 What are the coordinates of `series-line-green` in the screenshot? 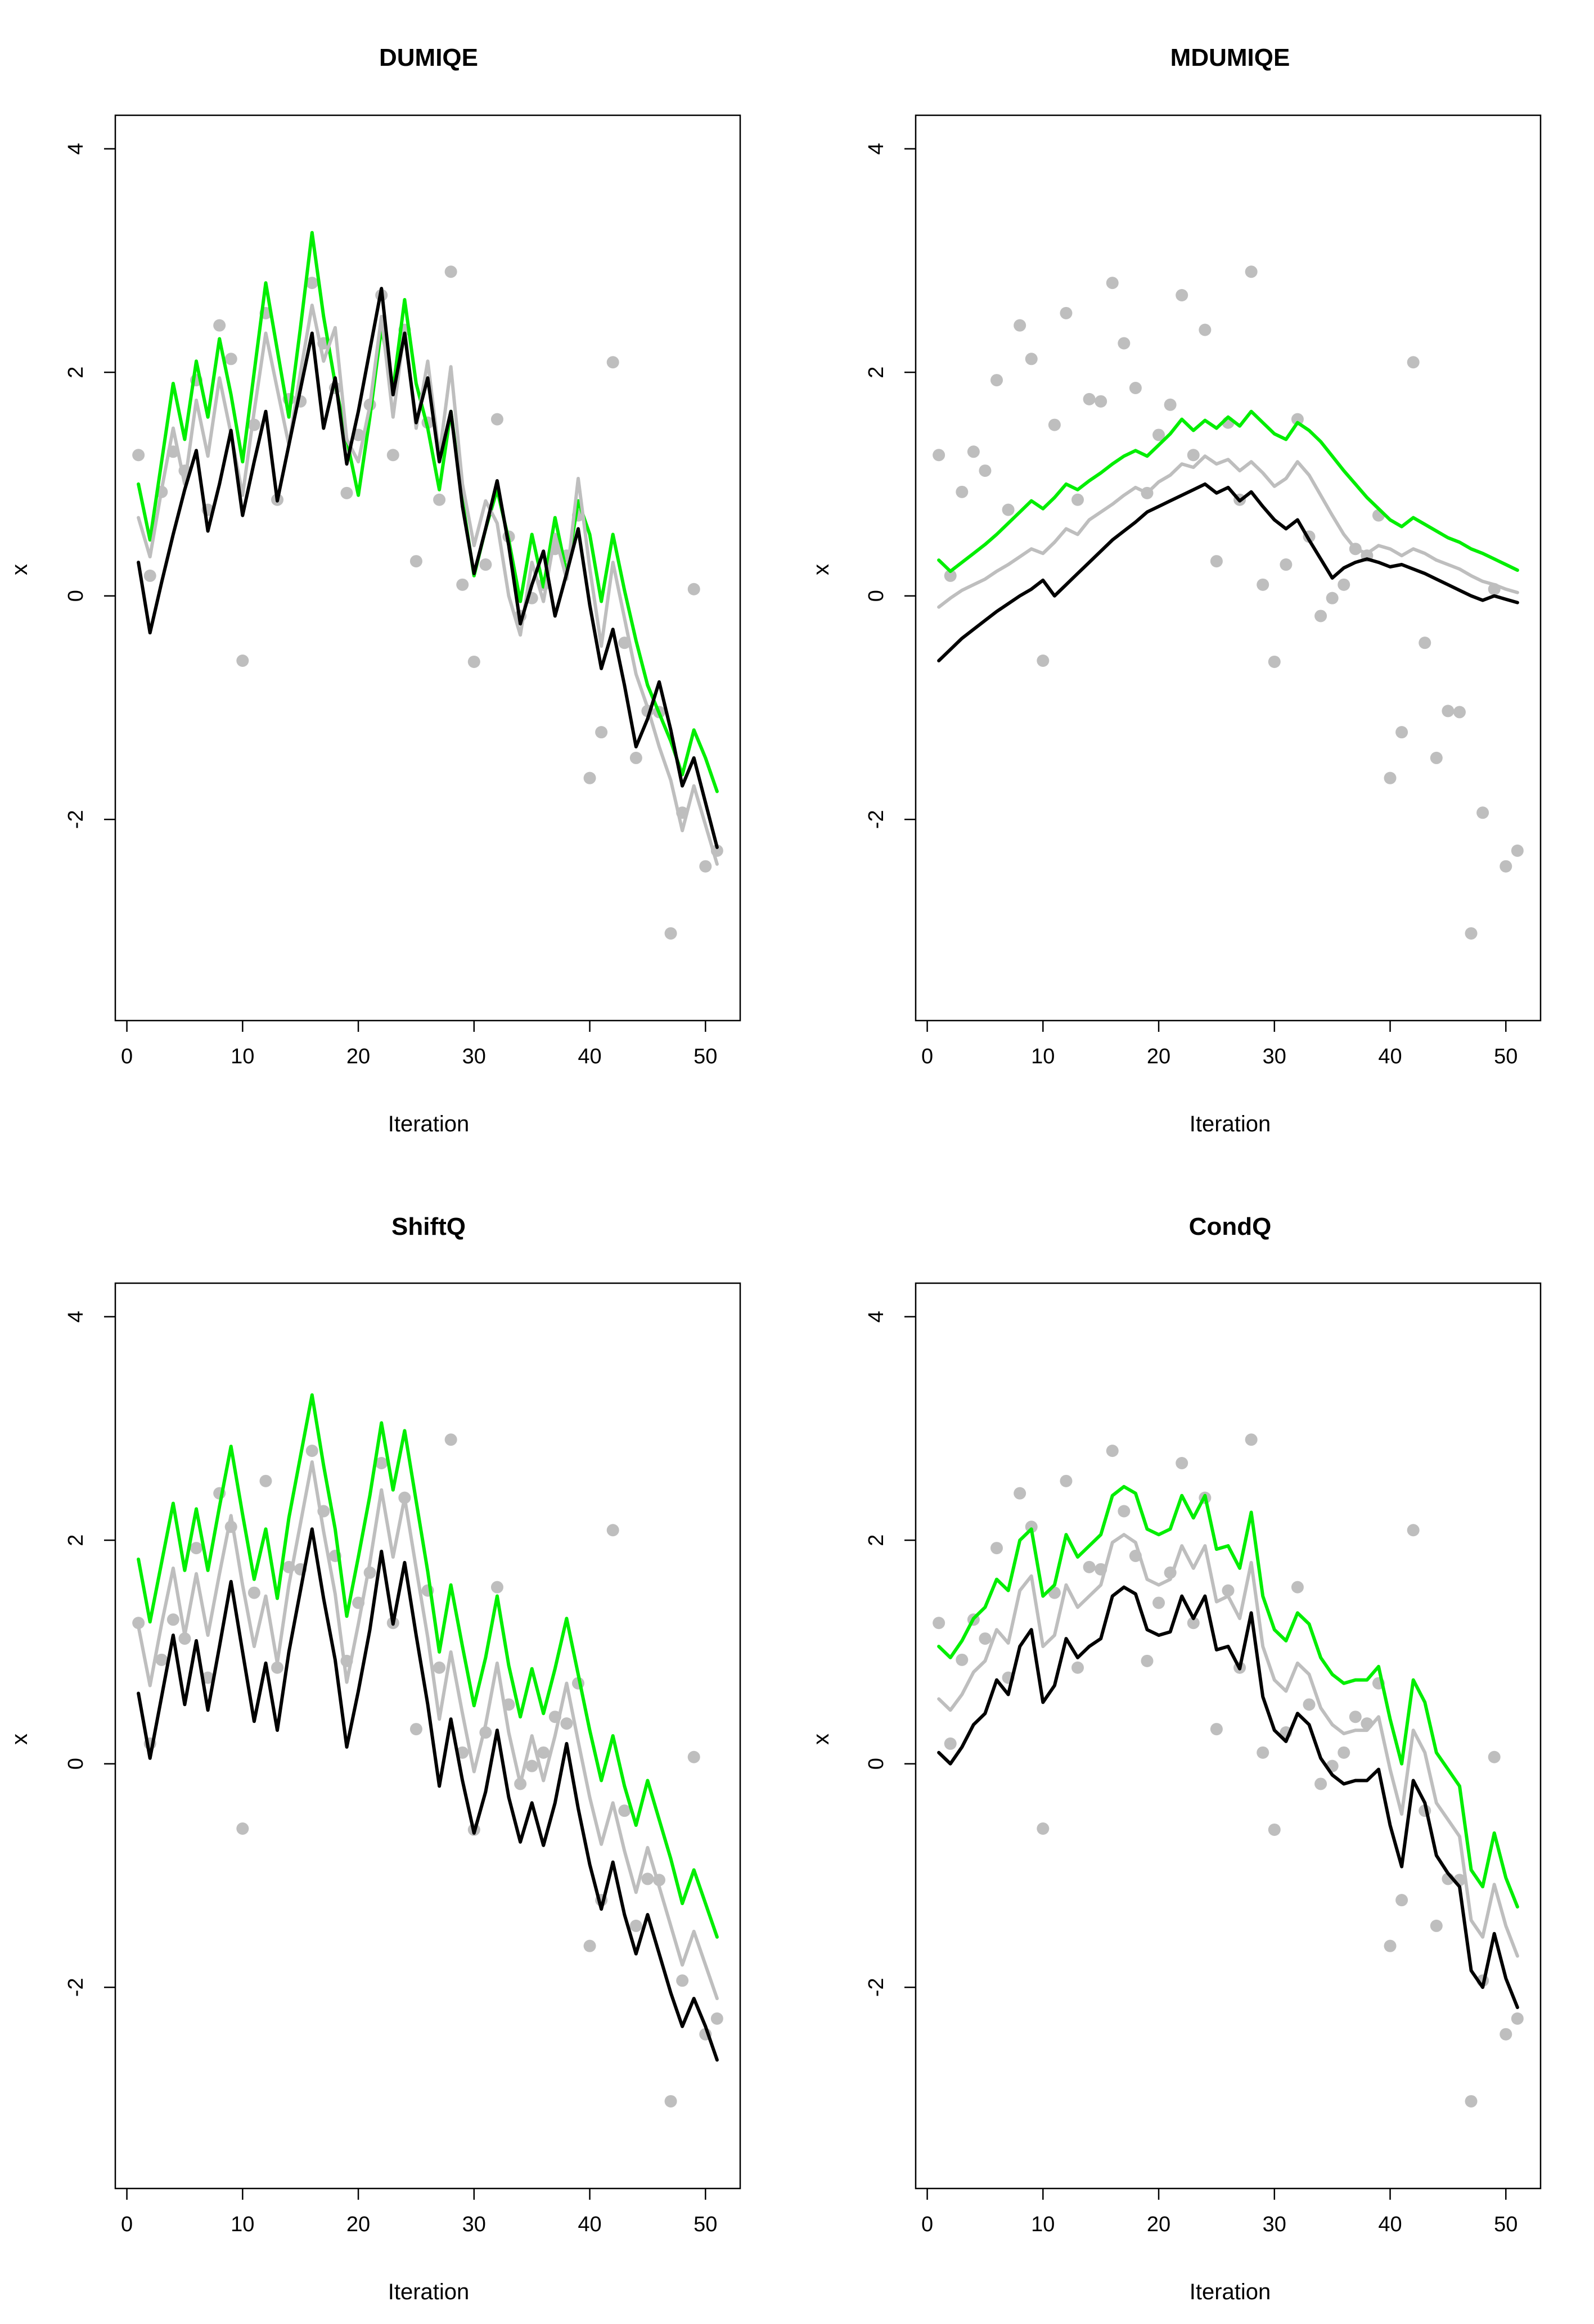 It's located at (1228, 491).